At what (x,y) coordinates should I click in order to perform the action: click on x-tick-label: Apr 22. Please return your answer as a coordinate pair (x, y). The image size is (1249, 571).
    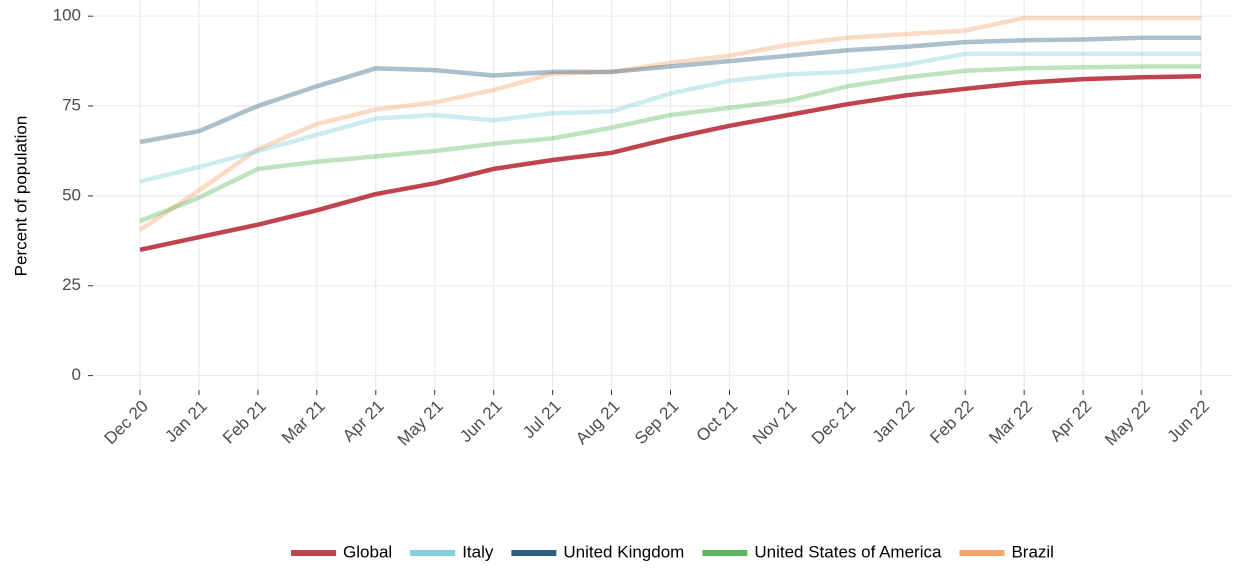
    Looking at the image, I should click on (1070, 421).